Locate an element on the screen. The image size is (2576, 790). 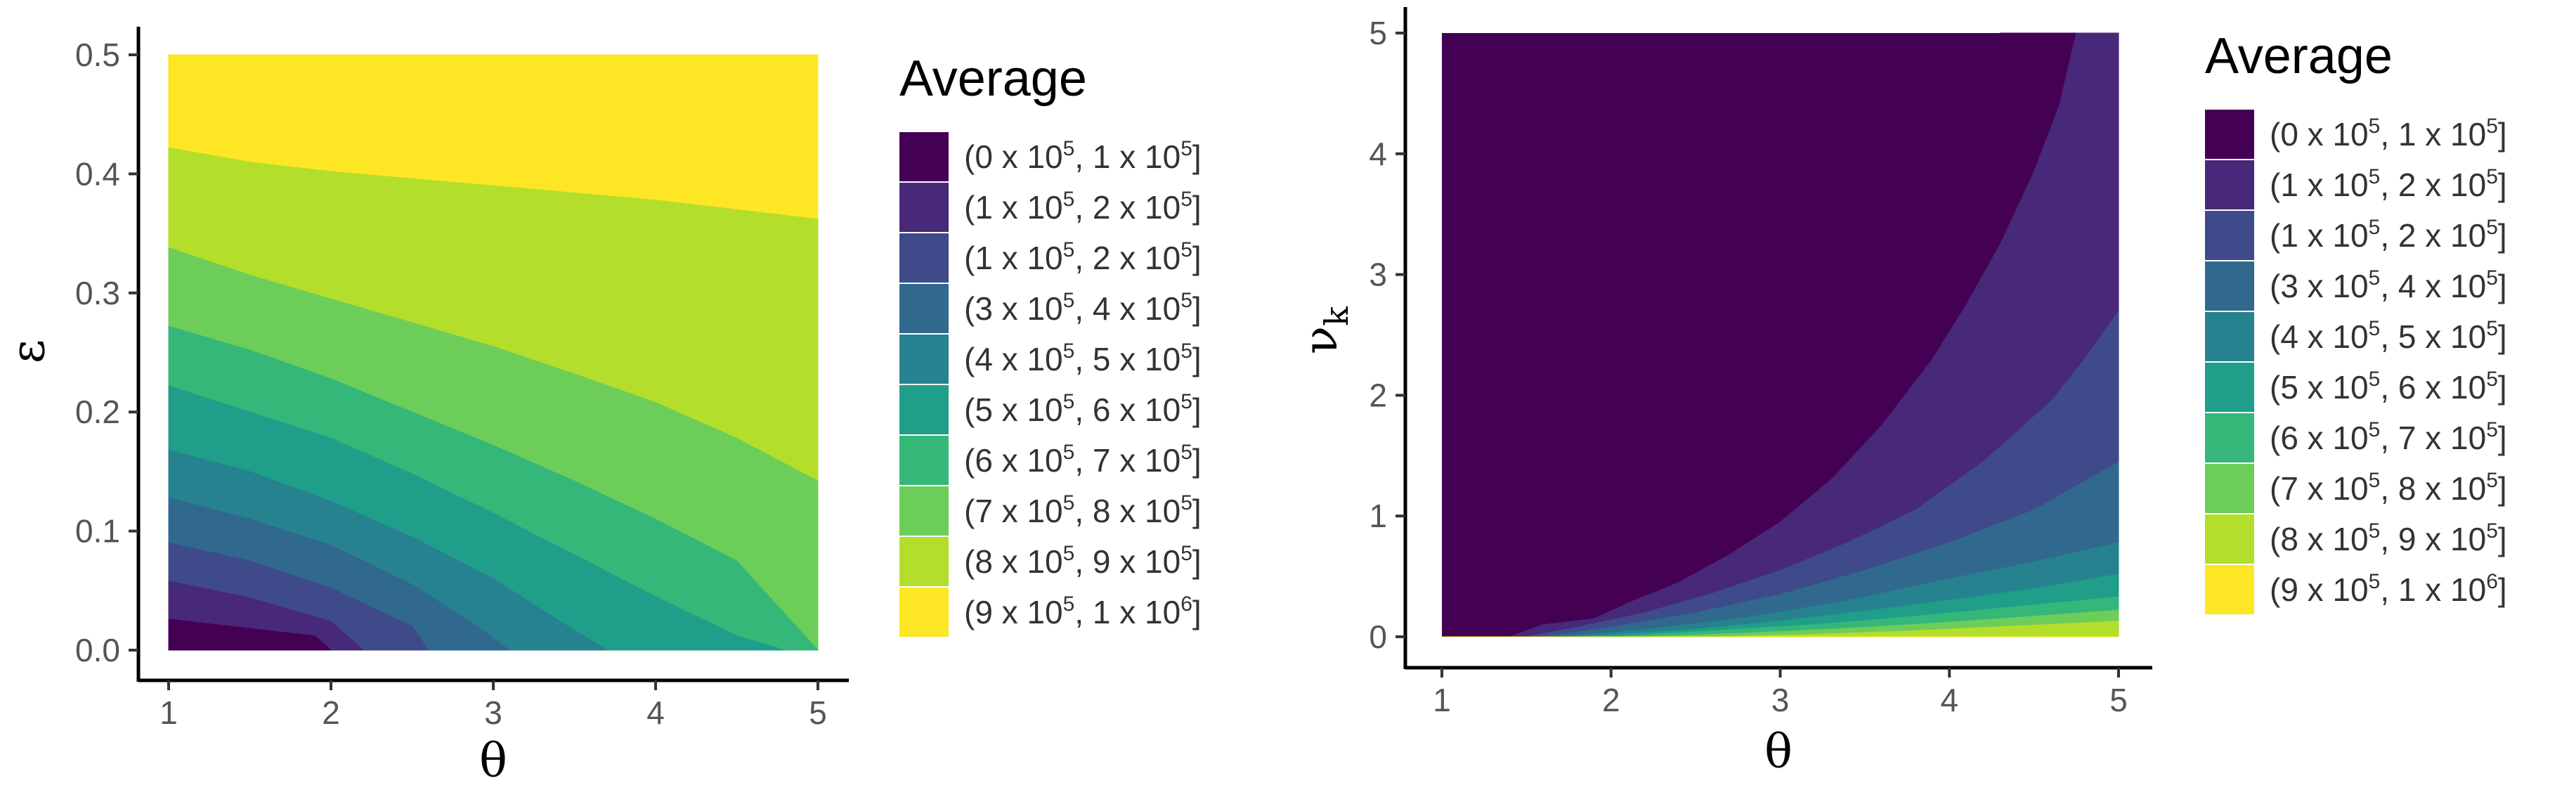
right-y-axis-title: νk is located at coordinates (1324, 330).